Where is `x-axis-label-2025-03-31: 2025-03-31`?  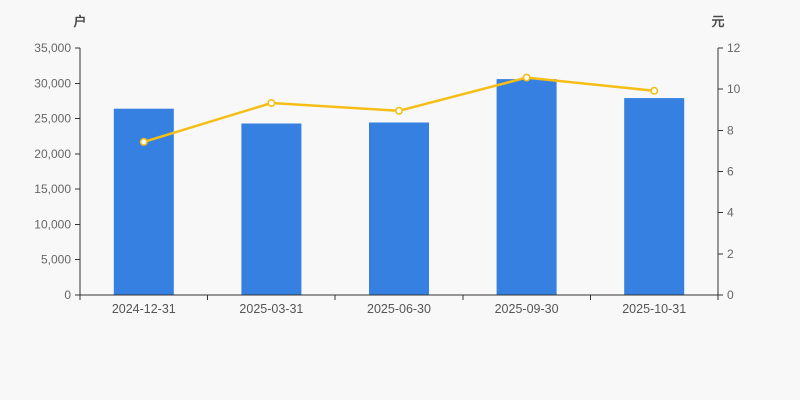
x-axis-label-2025-03-31: 2025-03-31 is located at coordinates (271, 309).